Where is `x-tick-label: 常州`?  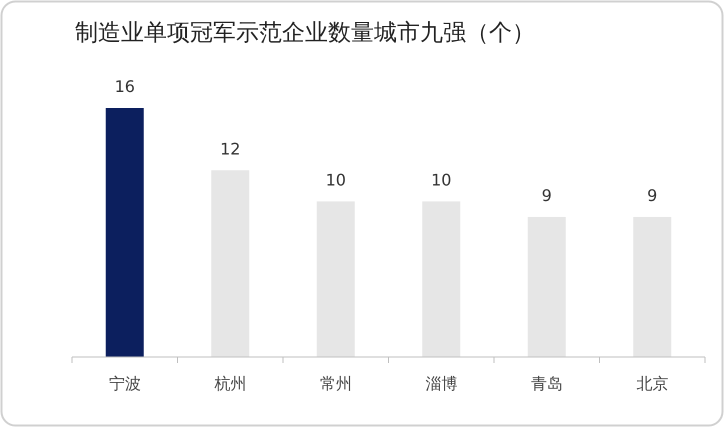 x-tick-label: 常州 is located at coordinates (336, 383).